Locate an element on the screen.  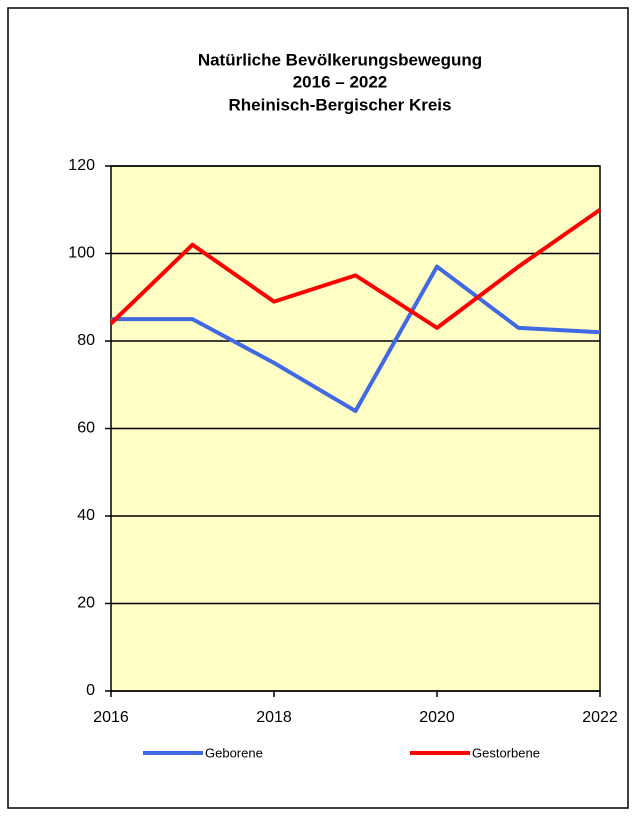
y-tick-label: 0 is located at coordinates (90, 690).